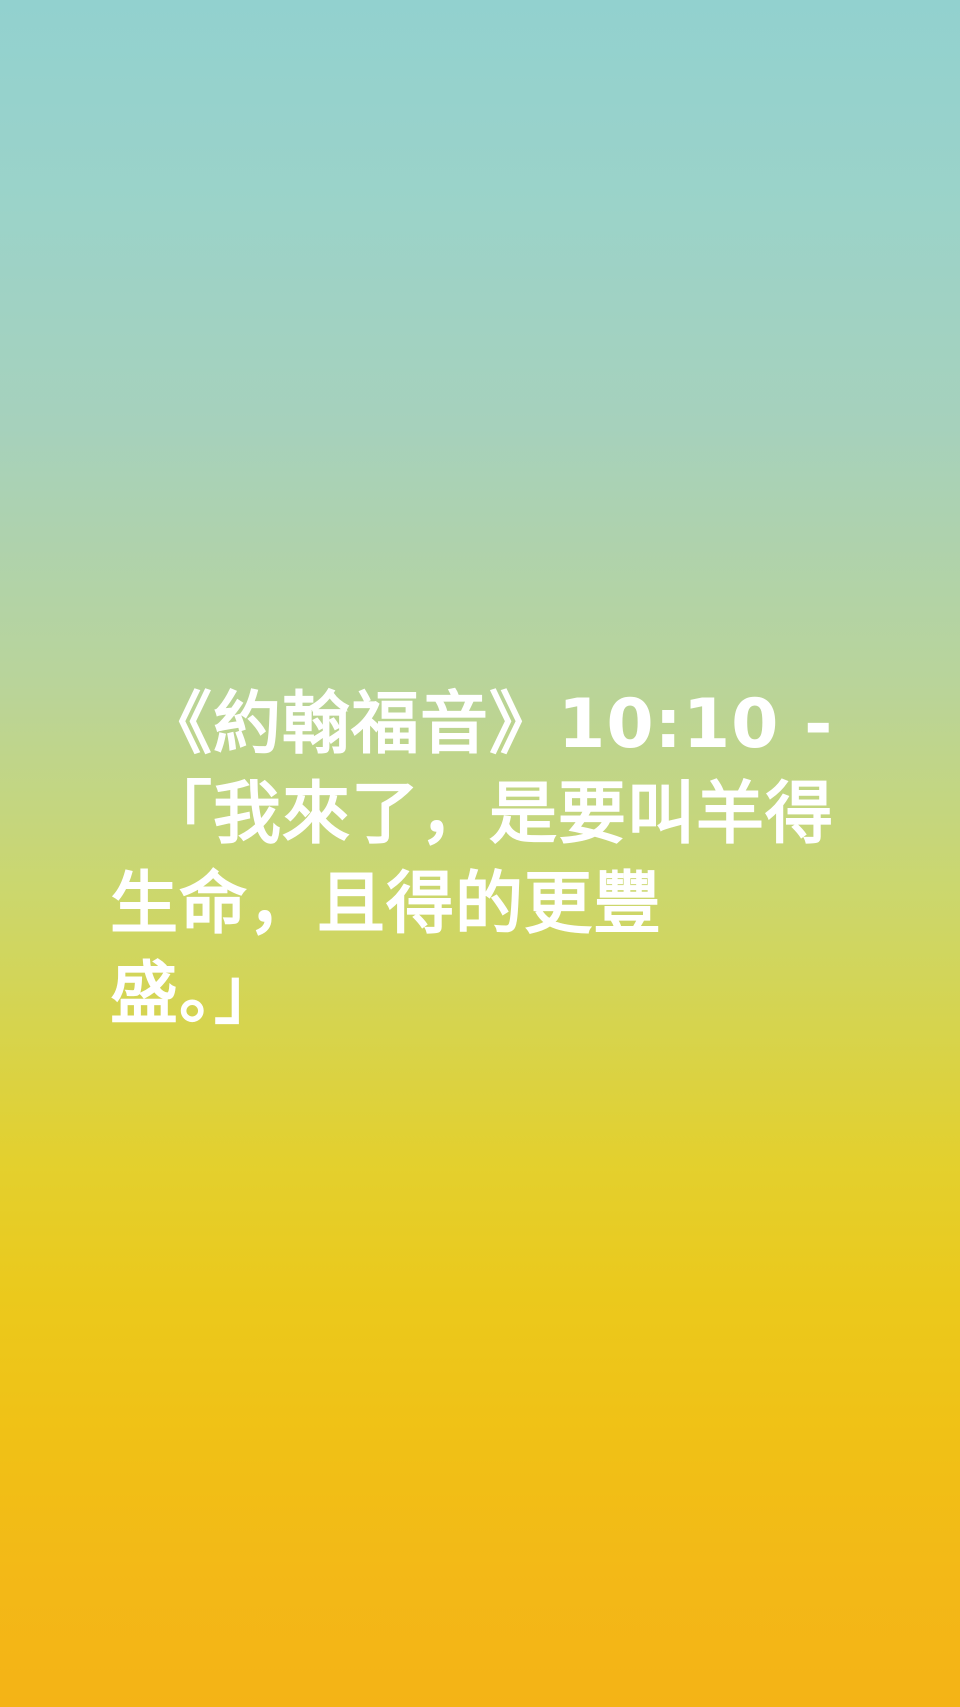  Describe the element at coordinates (386, 904) in the screenshot. I see `verse-quote-line-2: 生命，且得的更豐` at that location.